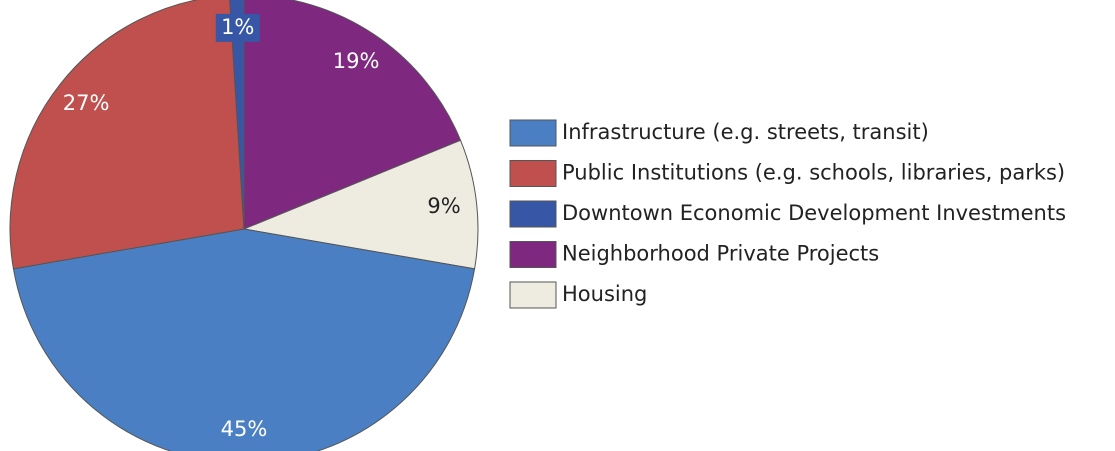 This screenshot has width=1115, height=451. What do you see at coordinates (244, 429) in the screenshot?
I see `data-label: 45%` at bounding box center [244, 429].